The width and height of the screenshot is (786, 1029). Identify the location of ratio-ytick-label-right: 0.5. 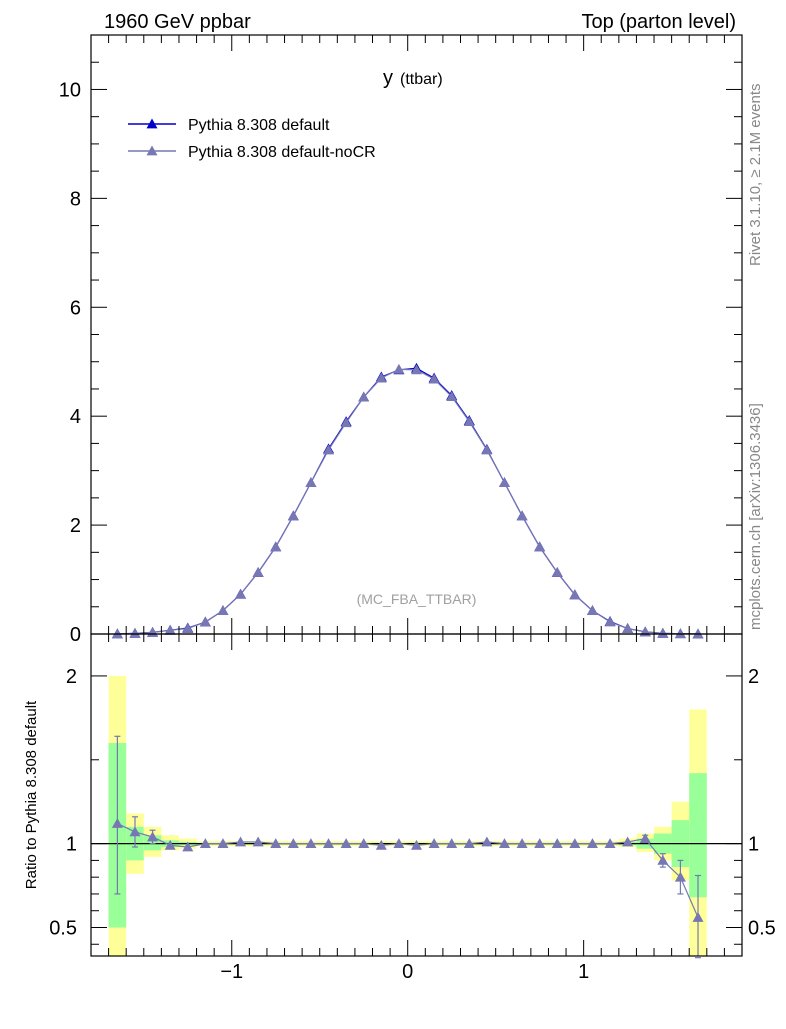
(762, 928).